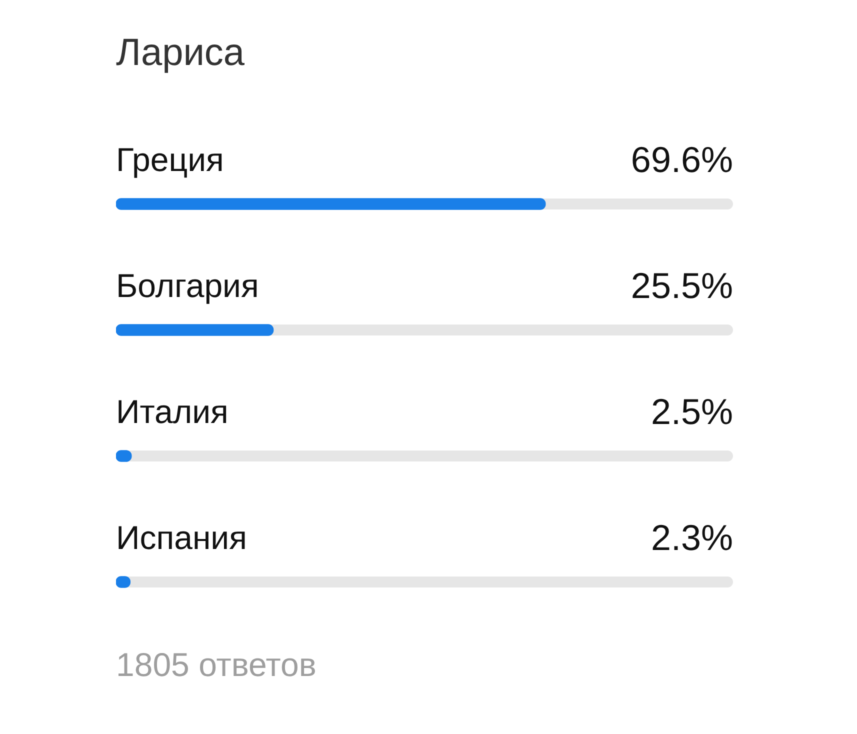 Image resolution: width=857 pixels, height=734 pixels. What do you see at coordinates (181, 537) in the screenshot?
I see `y-tick-label: Испания` at bounding box center [181, 537].